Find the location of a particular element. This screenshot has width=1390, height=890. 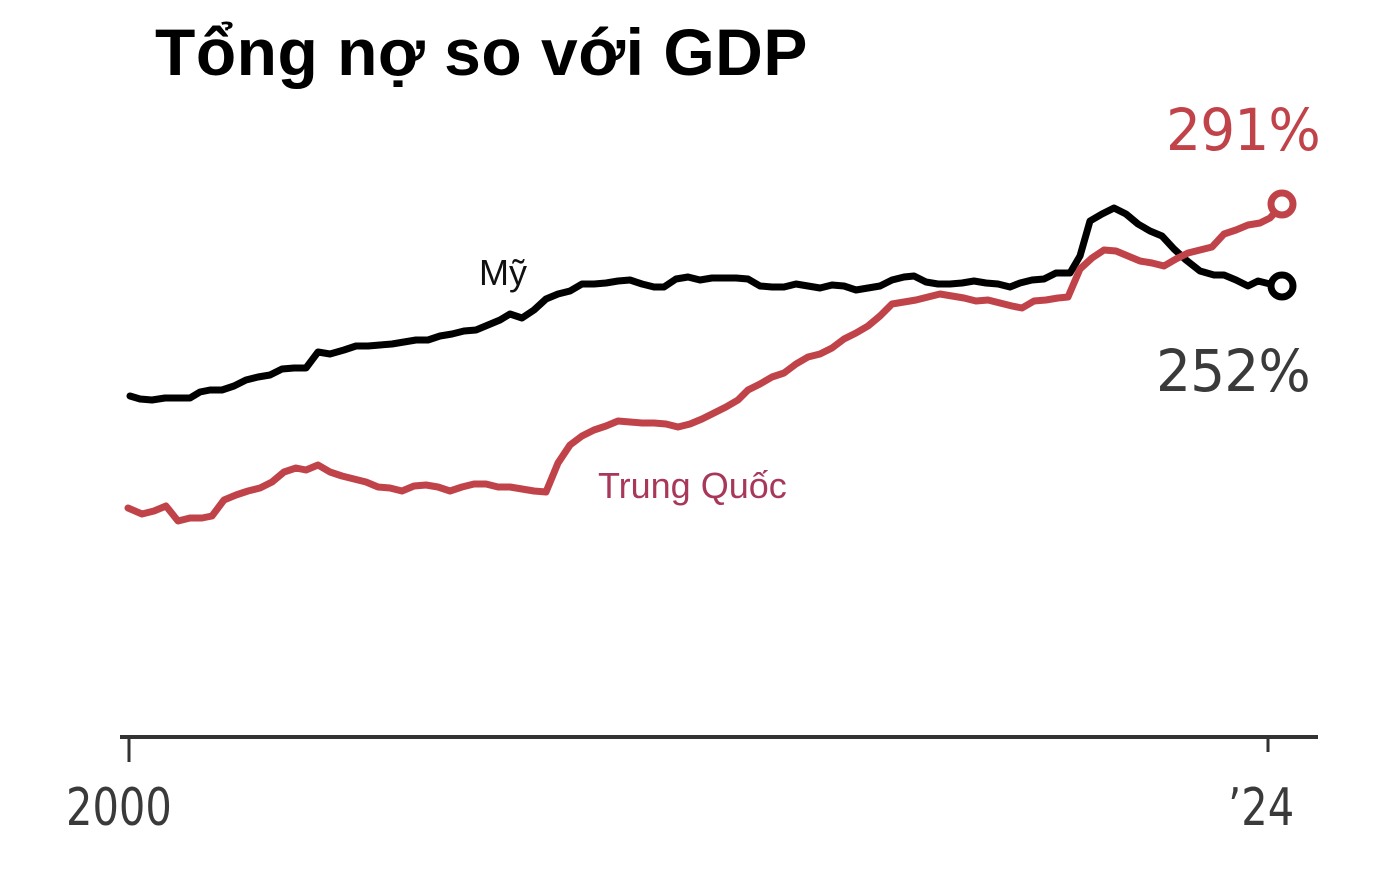

series-label-us: Mỹ is located at coordinates (503, 272).